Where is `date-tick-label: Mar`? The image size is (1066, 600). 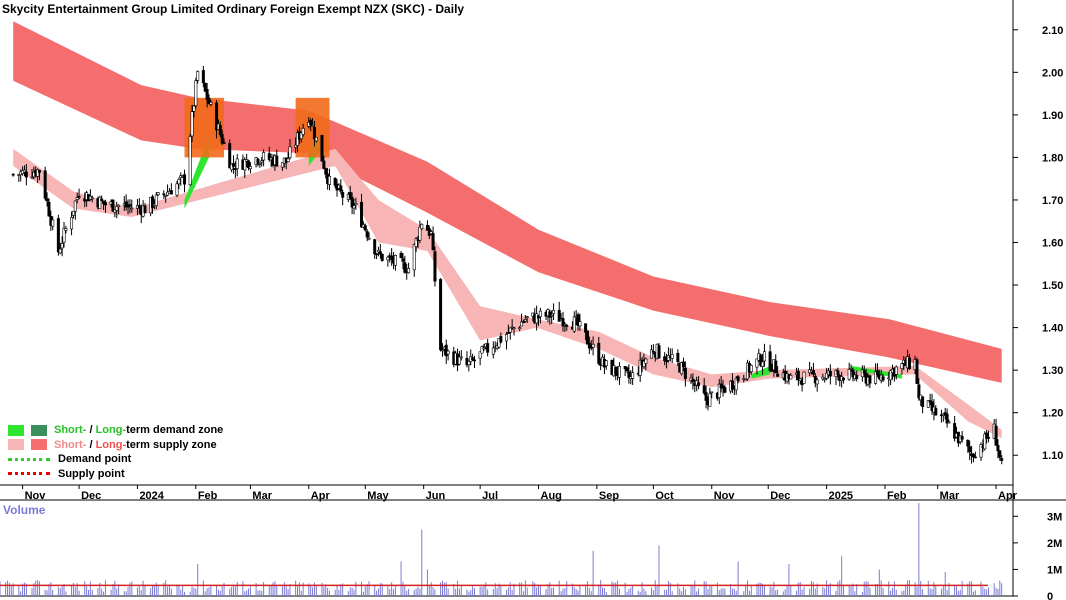
date-tick-label: Mar is located at coordinates (950, 496).